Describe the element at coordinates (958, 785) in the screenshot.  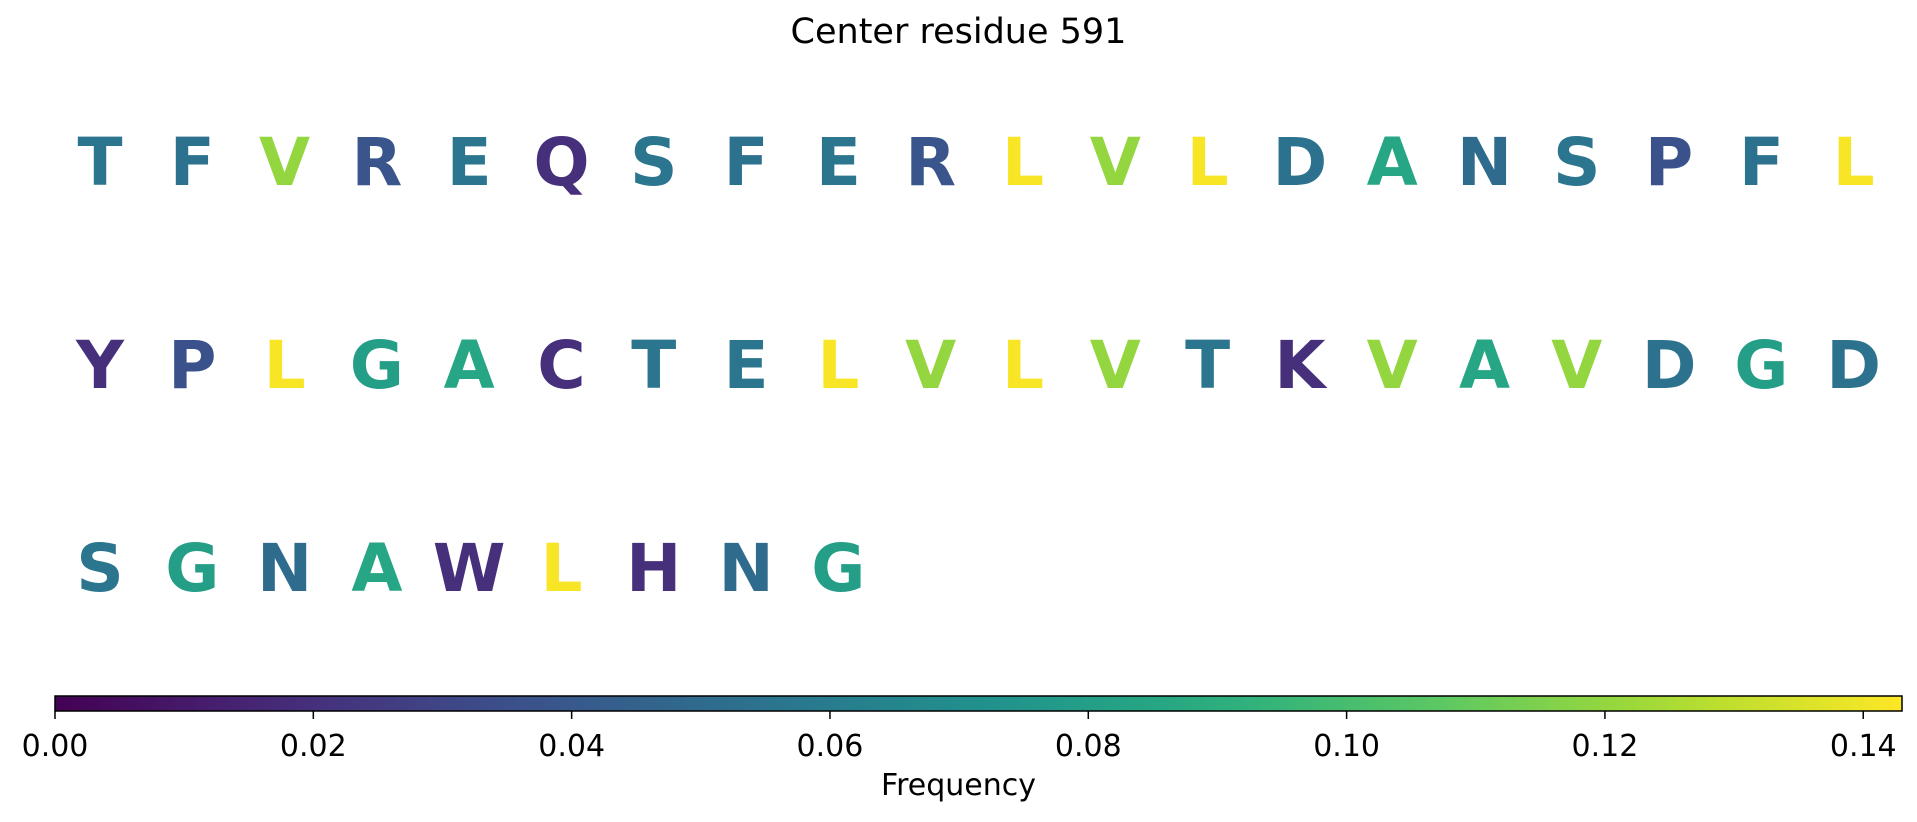
I see `colorbar-label: Frequency` at that location.